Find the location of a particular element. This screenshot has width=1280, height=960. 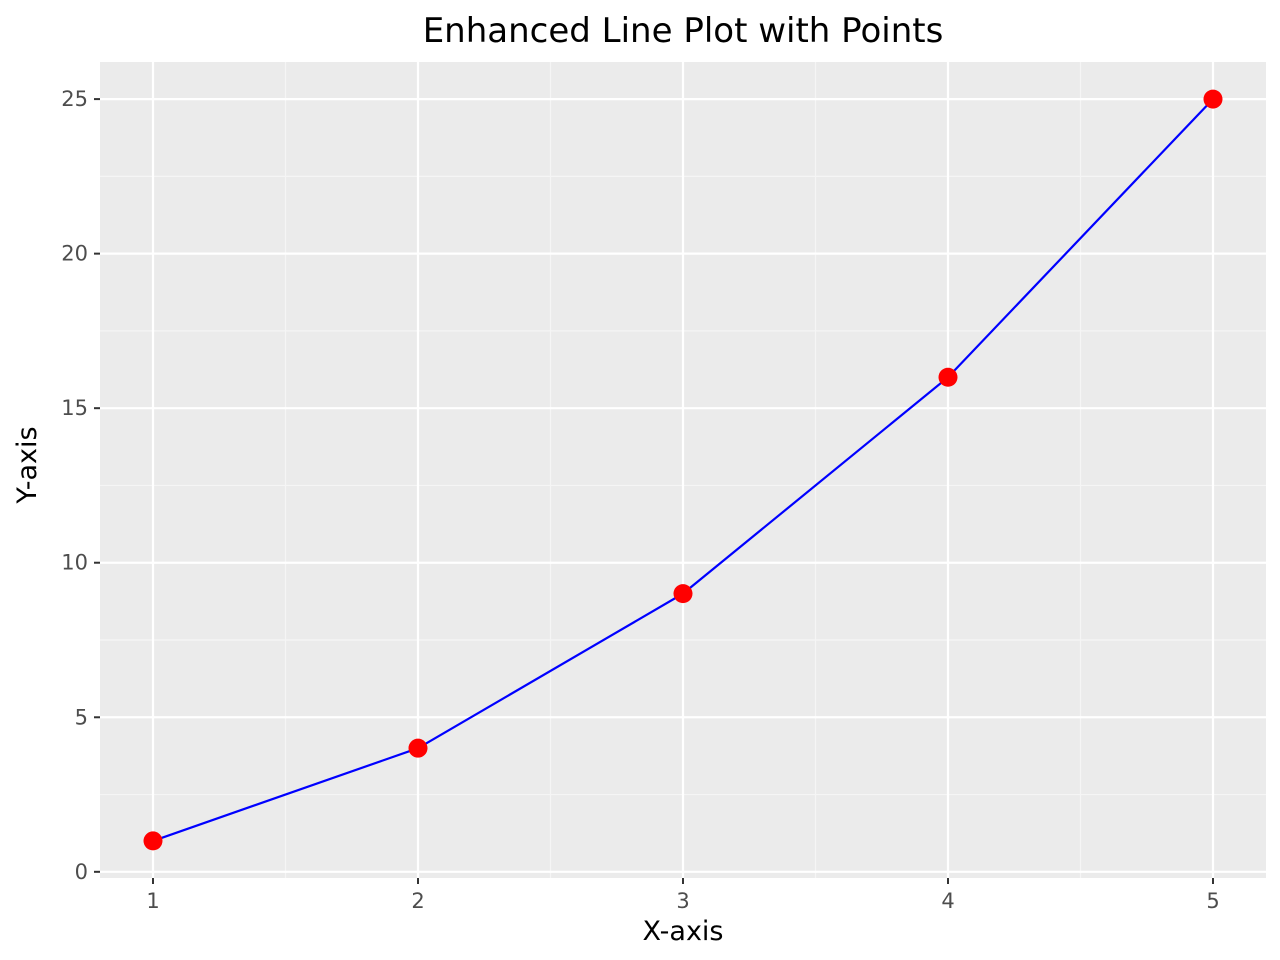

y-tick-label: 5 is located at coordinates (81, 717).